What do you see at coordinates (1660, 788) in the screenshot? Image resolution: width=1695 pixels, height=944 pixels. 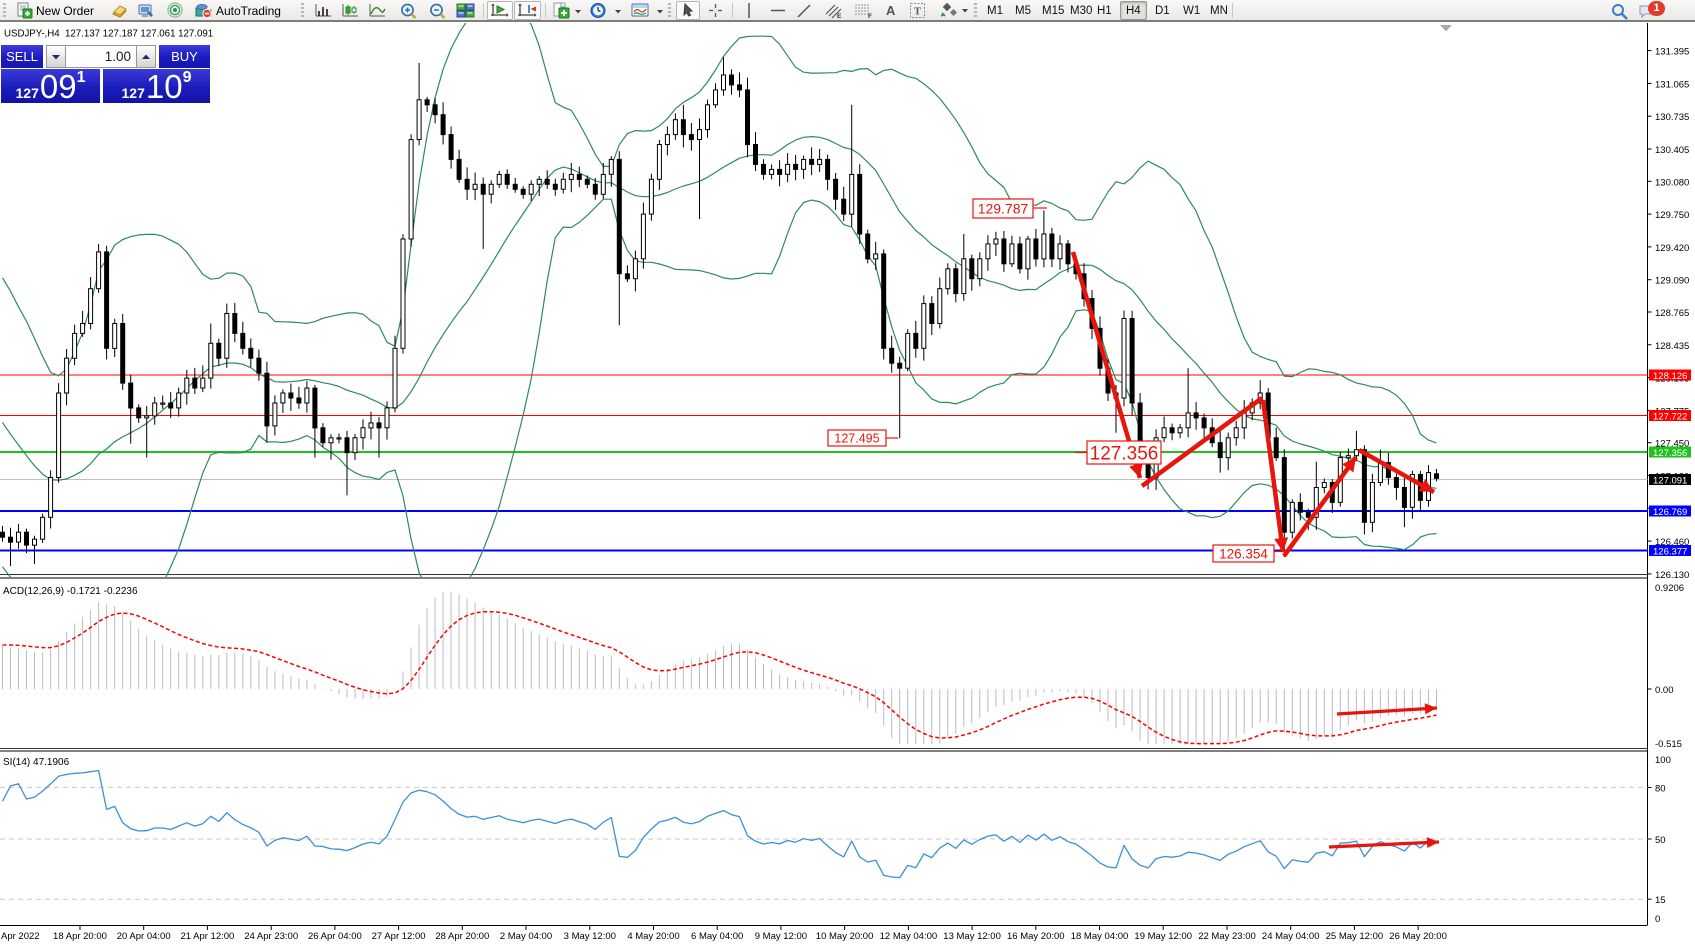 I see `svg-text: 80` at bounding box center [1660, 788].